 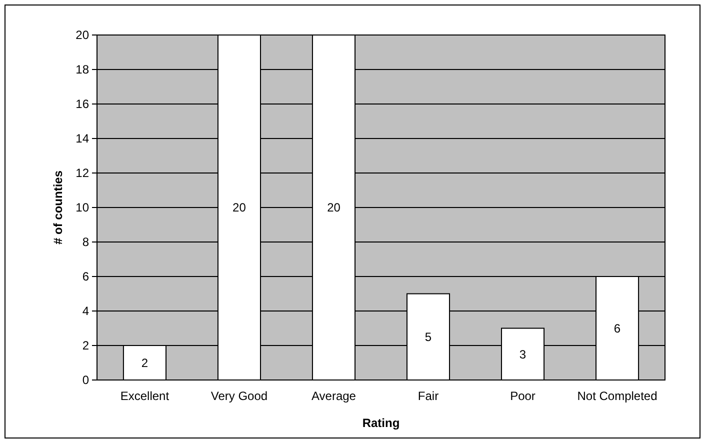 I want to click on x-tick-label: Not Completed, so click(x=617, y=396).